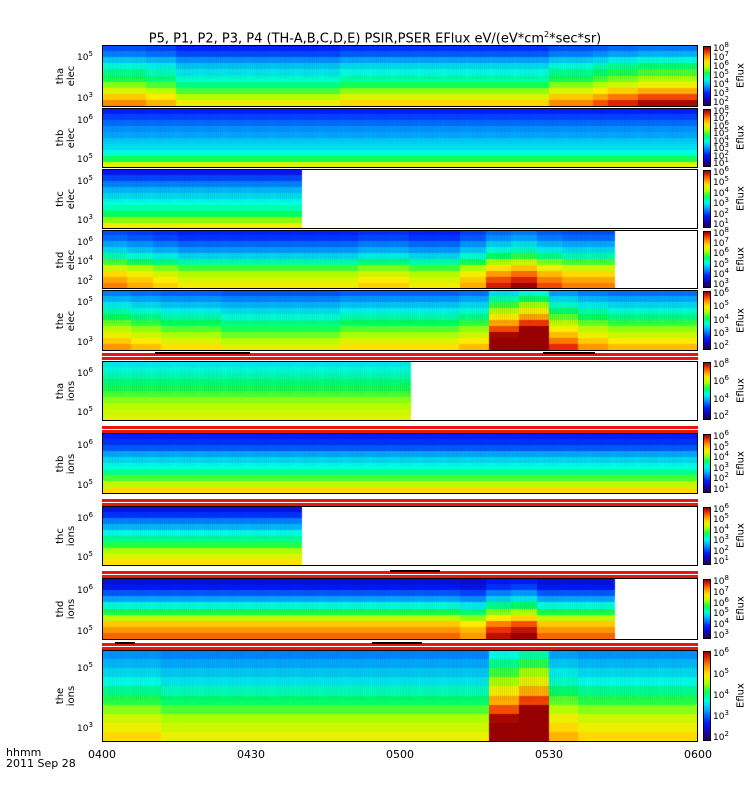 This screenshot has width=750, height=800. I want to click on x-tick-label: 0500, so click(400, 754).